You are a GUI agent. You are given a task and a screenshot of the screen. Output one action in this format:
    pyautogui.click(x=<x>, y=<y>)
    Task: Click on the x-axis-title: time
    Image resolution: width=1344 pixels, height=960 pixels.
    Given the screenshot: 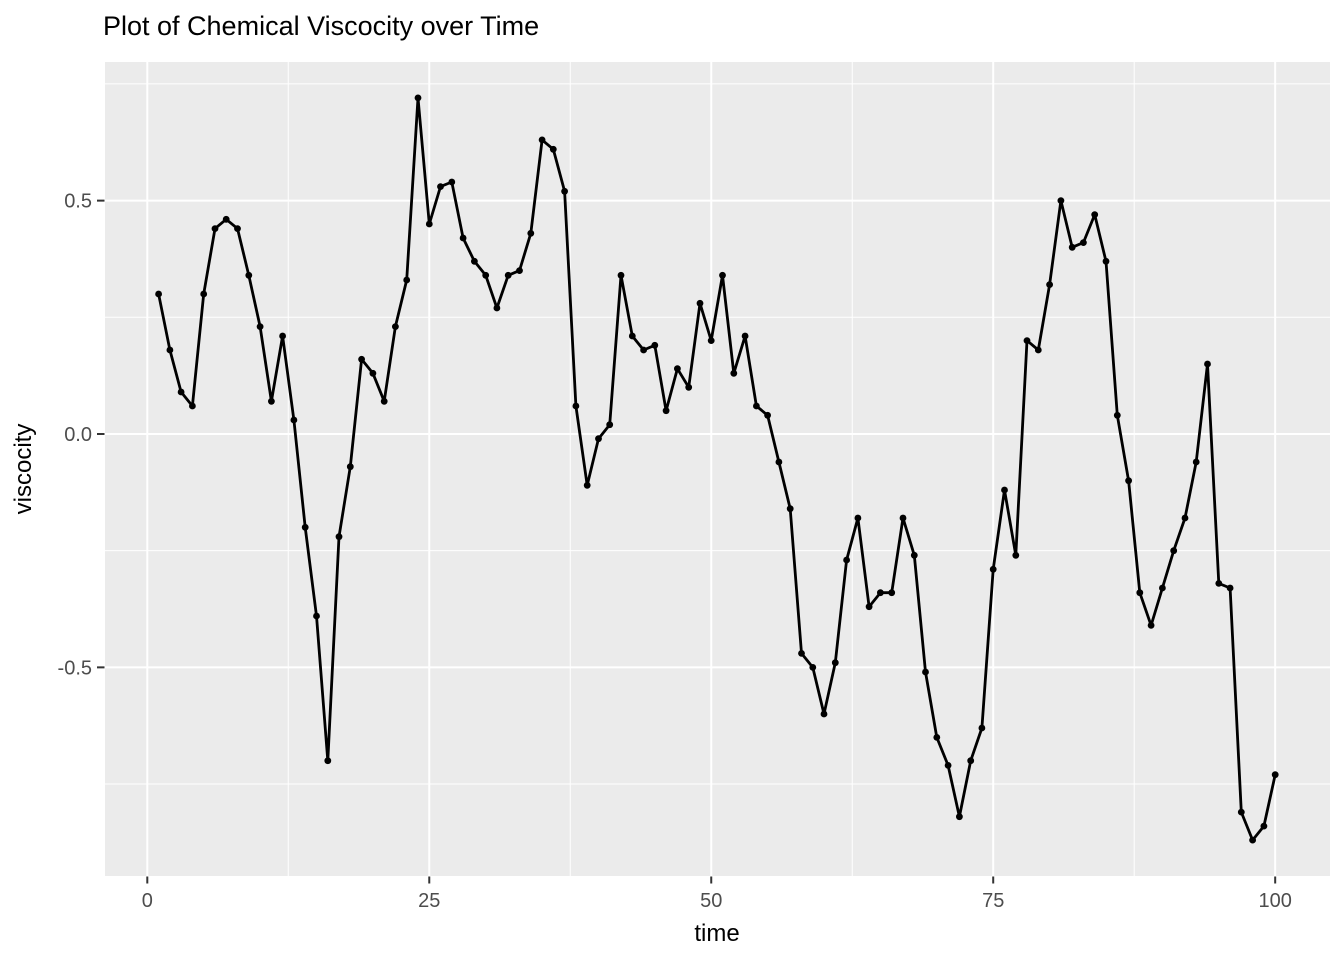 What is the action you would take?
    pyautogui.click(x=717, y=933)
    